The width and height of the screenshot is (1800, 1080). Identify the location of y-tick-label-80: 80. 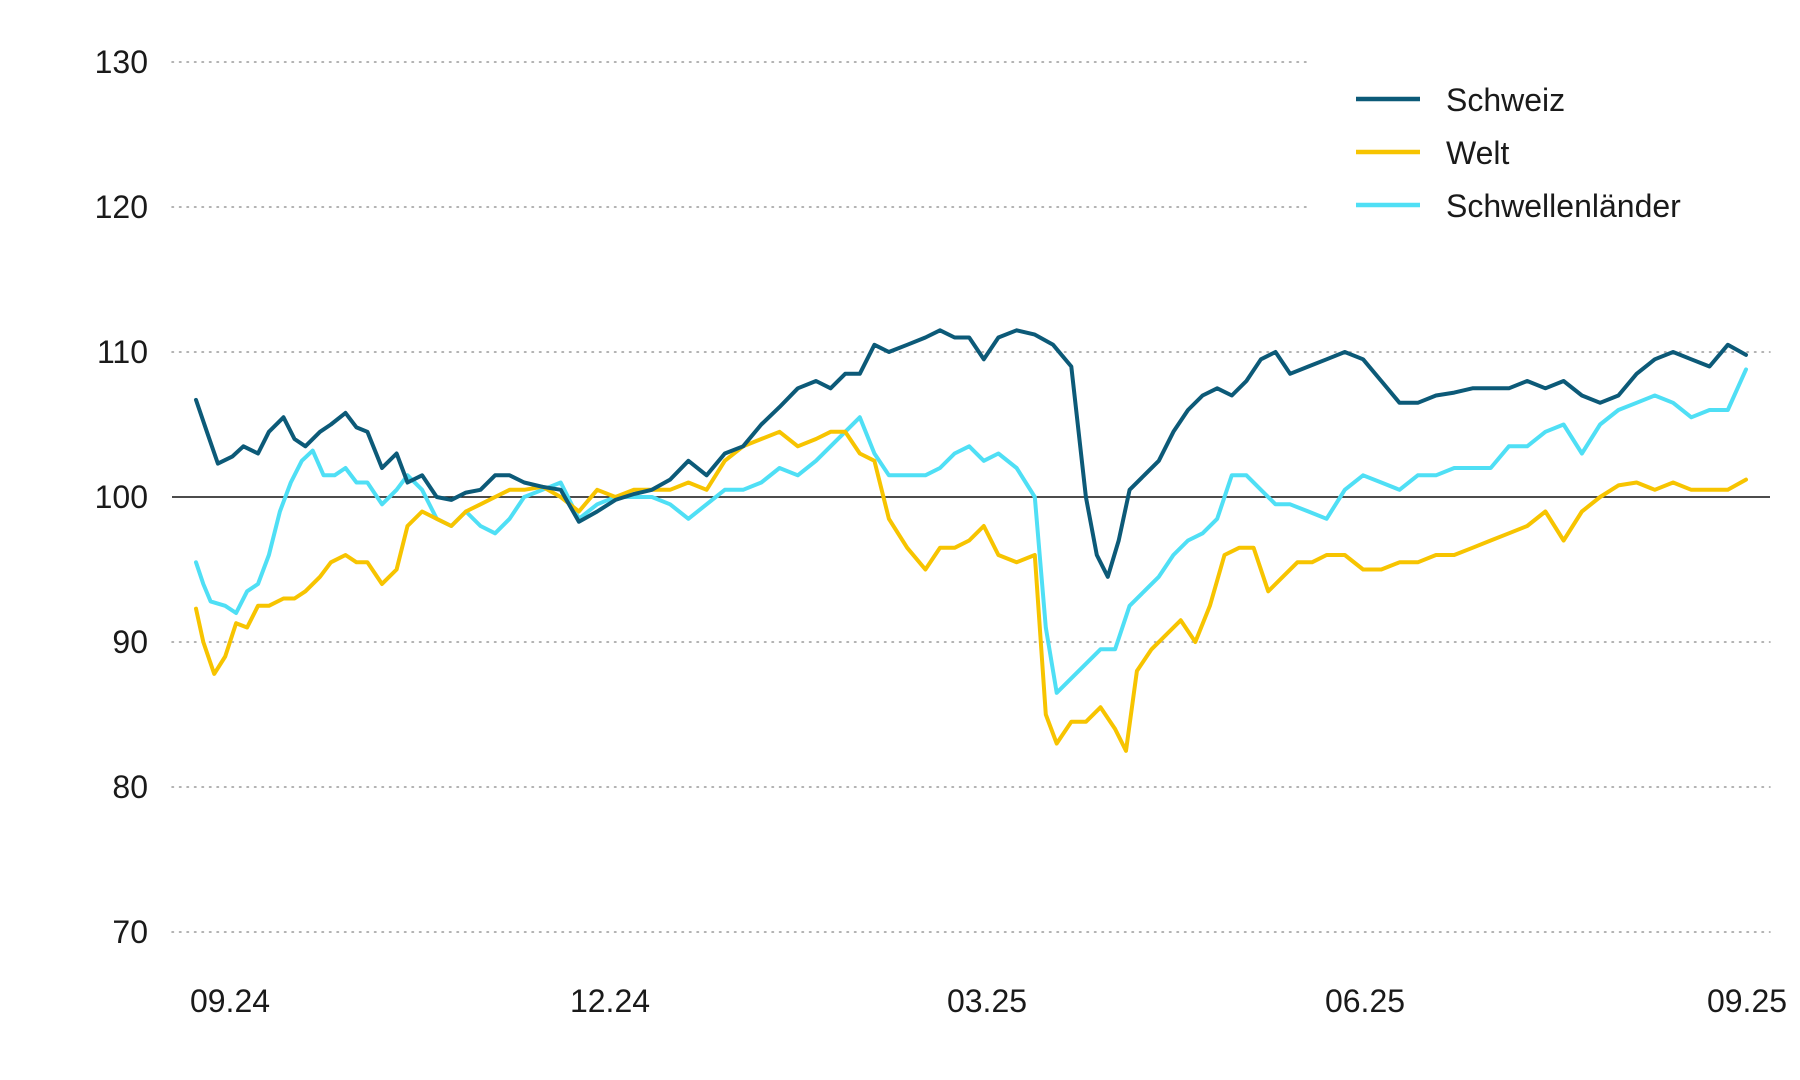
(130, 787).